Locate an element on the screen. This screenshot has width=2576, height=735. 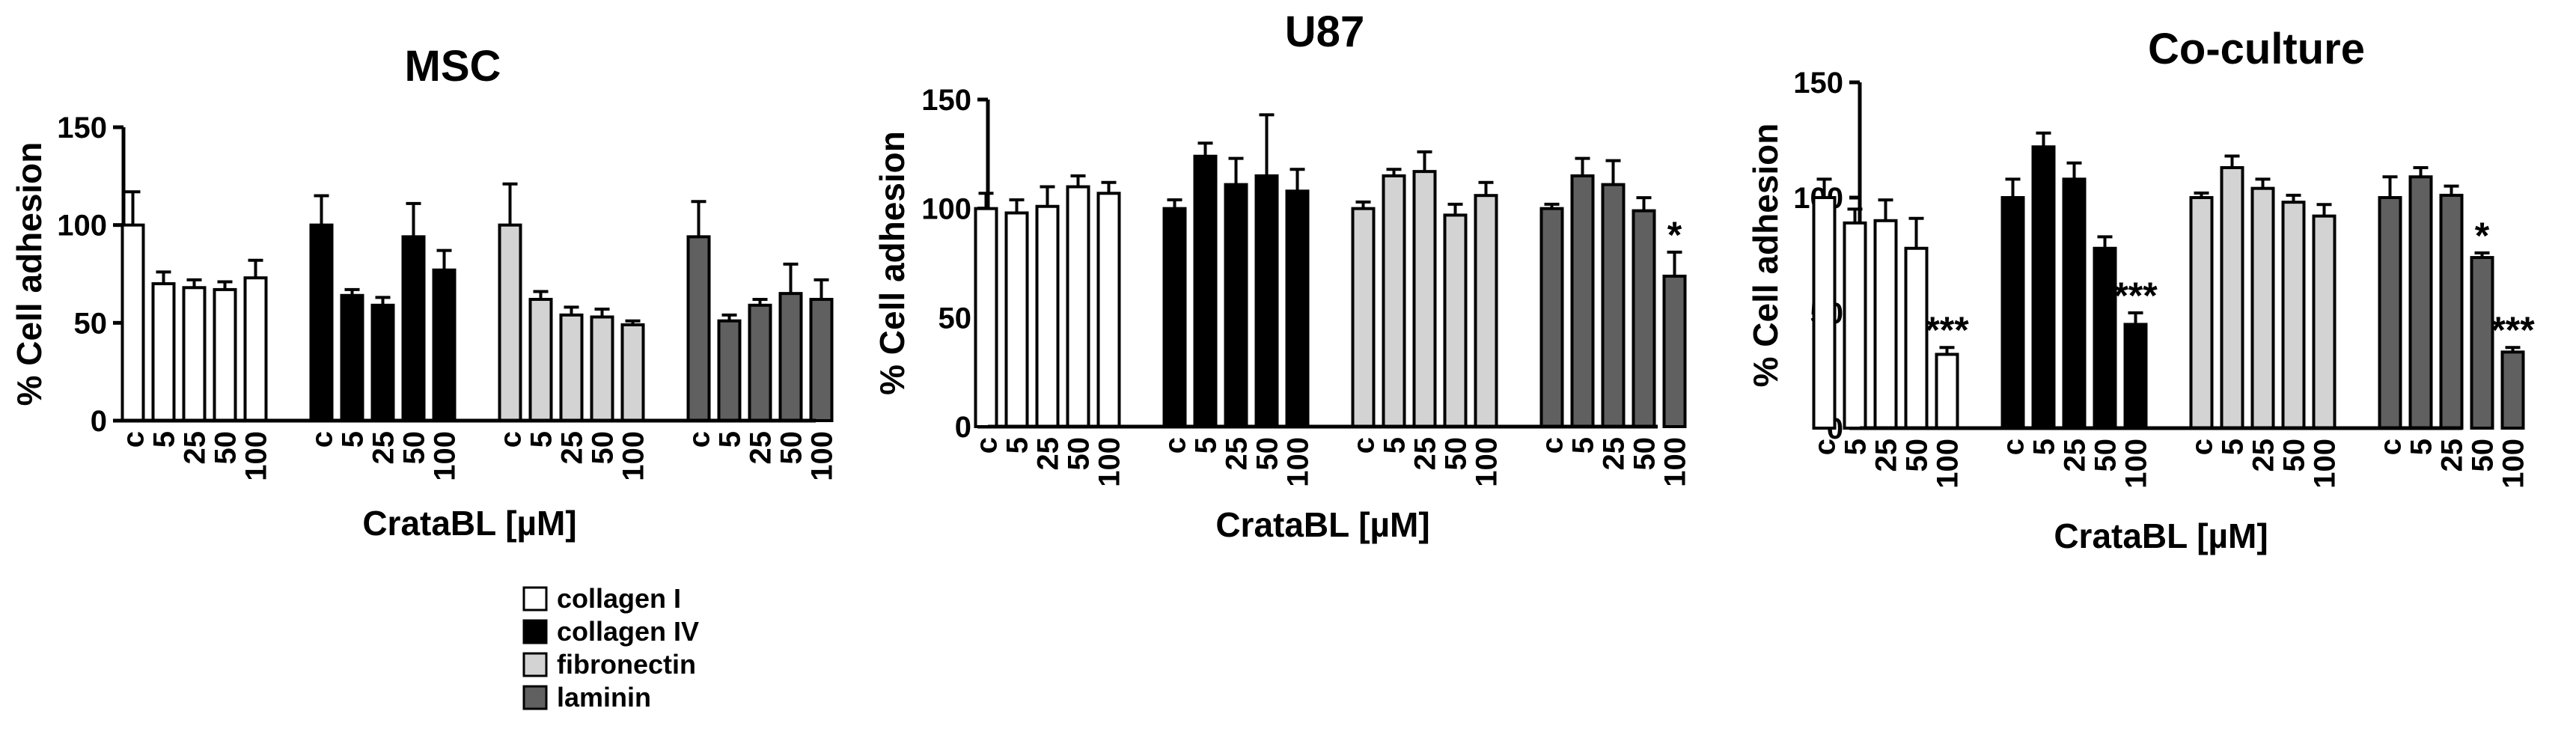
chart-title: MSC is located at coordinates (453, 66).